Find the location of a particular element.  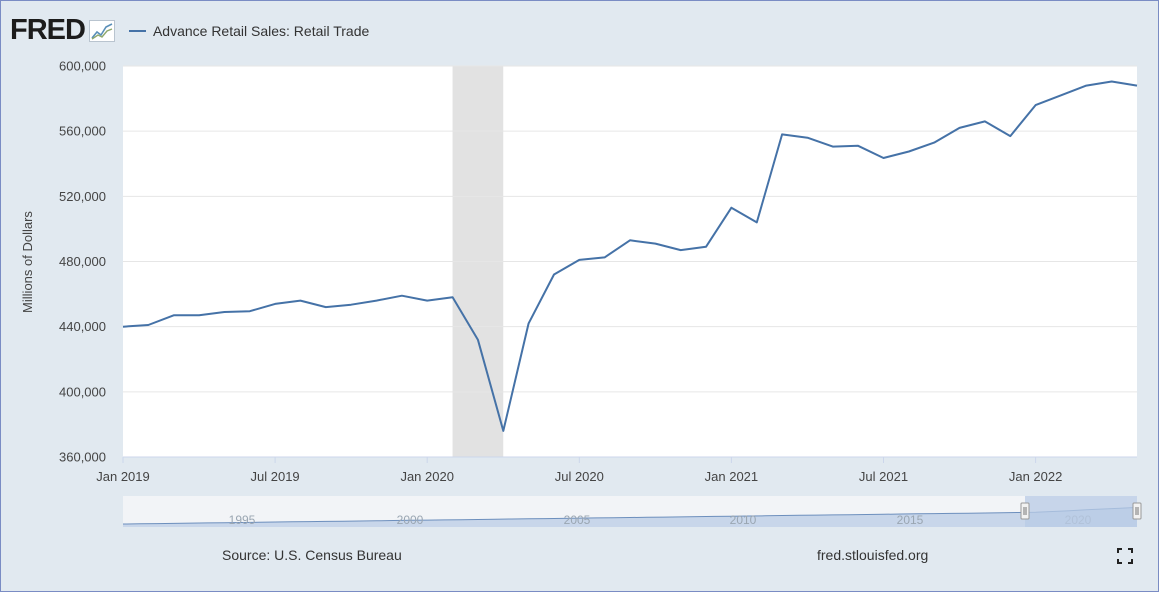

navigator-year-label: 2000 is located at coordinates (410, 520).